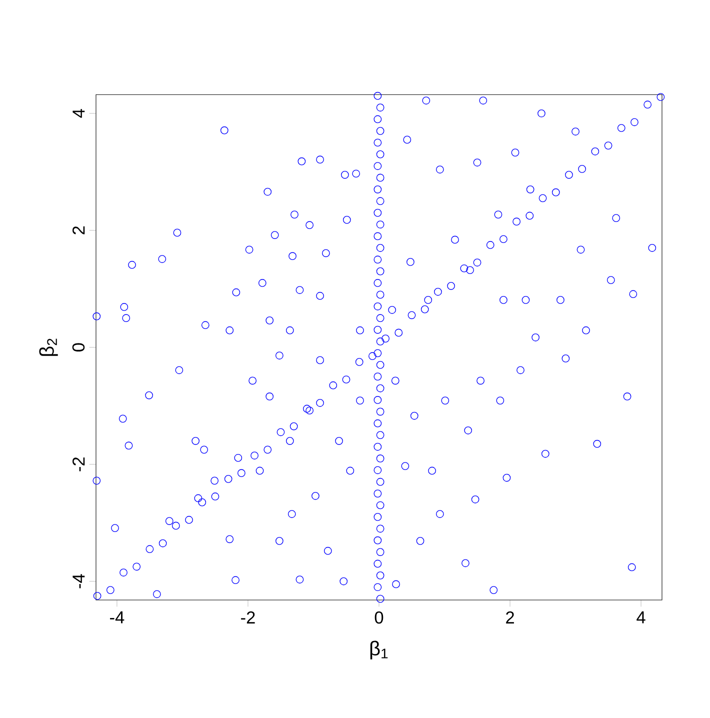  Describe the element at coordinates (78, 230) in the screenshot. I see `y-tick-label: 2` at that location.